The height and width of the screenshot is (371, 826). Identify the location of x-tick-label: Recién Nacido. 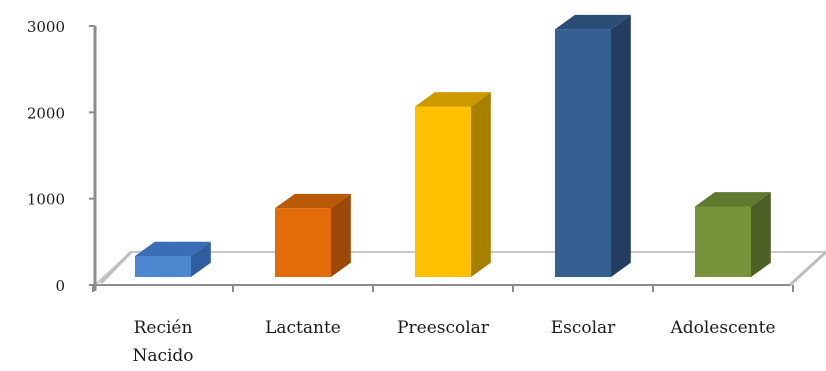
(162, 342).